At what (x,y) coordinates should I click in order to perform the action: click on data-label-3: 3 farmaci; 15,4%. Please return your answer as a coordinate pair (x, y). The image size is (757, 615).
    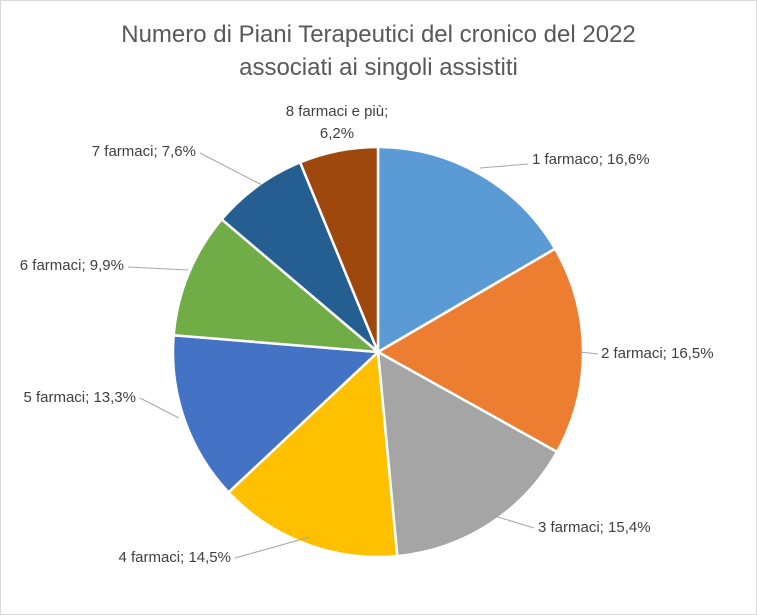
    Looking at the image, I should click on (594, 527).